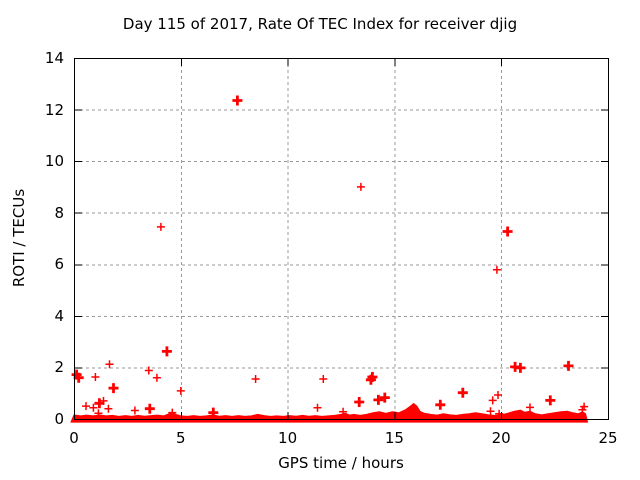 The width and height of the screenshot is (640, 480). I want to click on x-tick-label: 10, so click(288, 438).